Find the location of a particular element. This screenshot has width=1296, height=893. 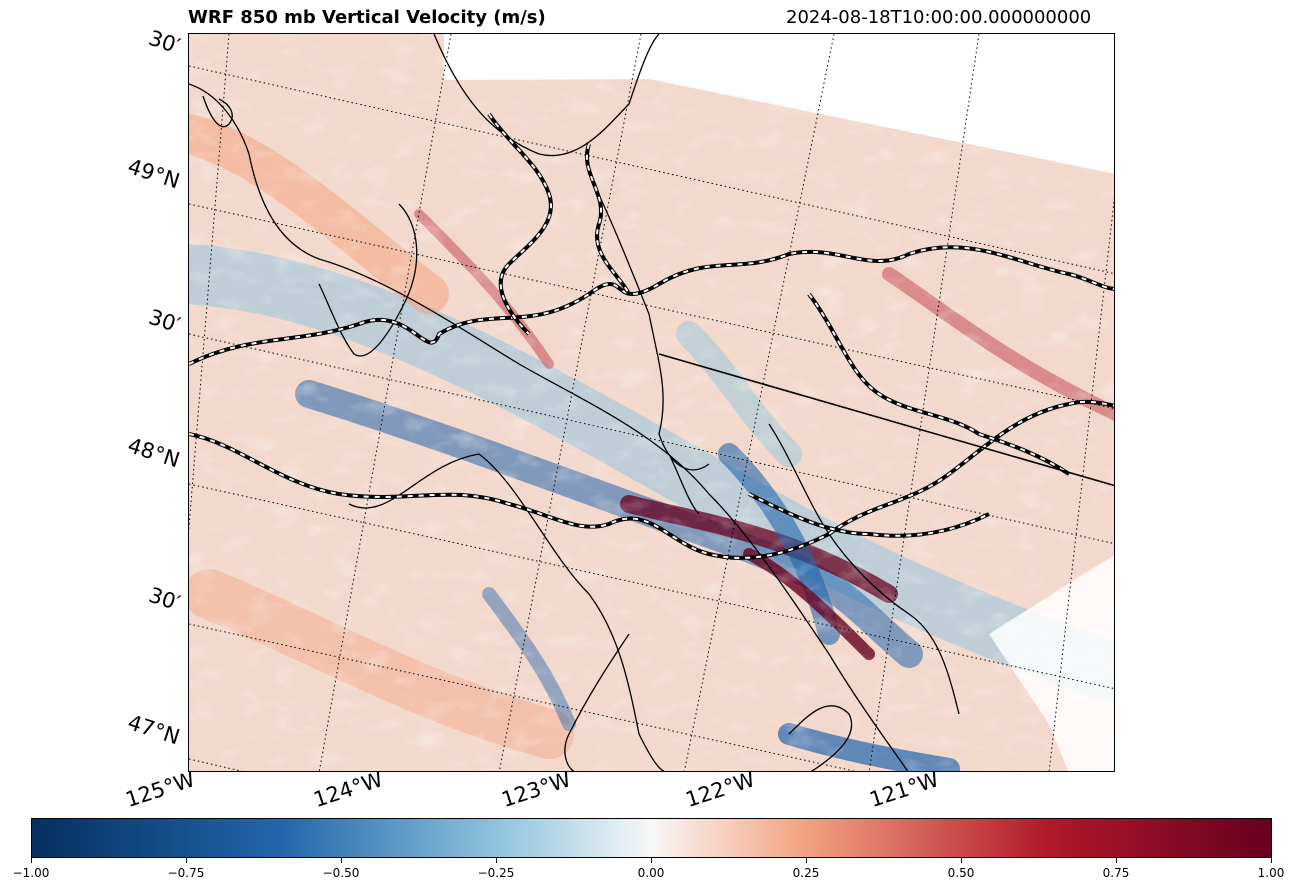

colorbar-tick-label: −0.25 is located at coordinates (496, 873).